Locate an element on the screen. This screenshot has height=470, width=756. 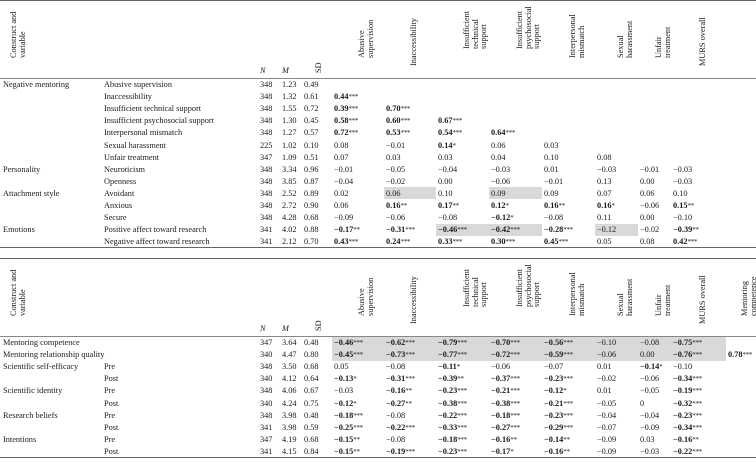
column-header-label: Insufficient psychosocial support is located at coordinates (528, 27).